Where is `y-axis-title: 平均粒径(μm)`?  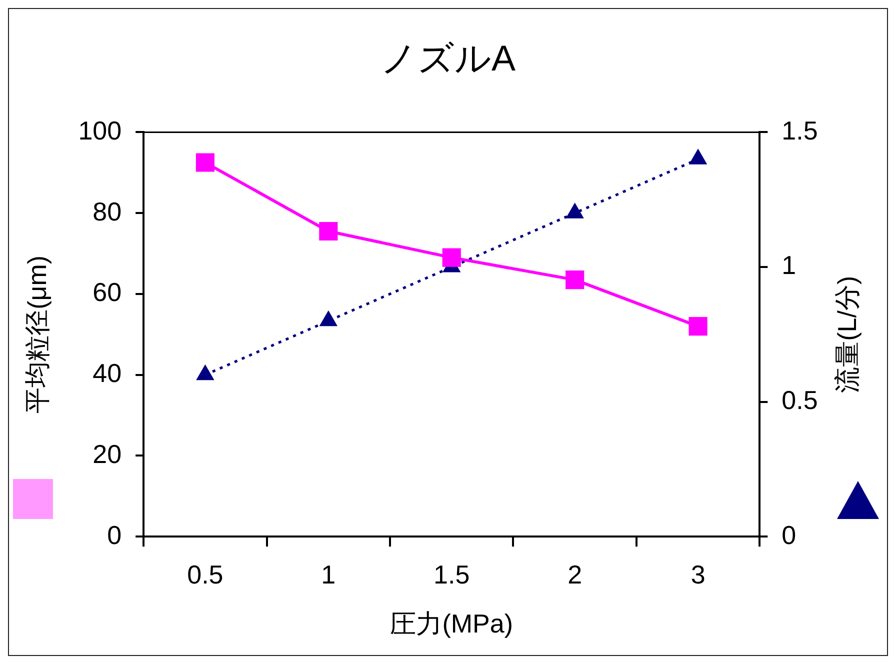
y-axis-title: 平均粒径(μm) is located at coordinates (37, 334).